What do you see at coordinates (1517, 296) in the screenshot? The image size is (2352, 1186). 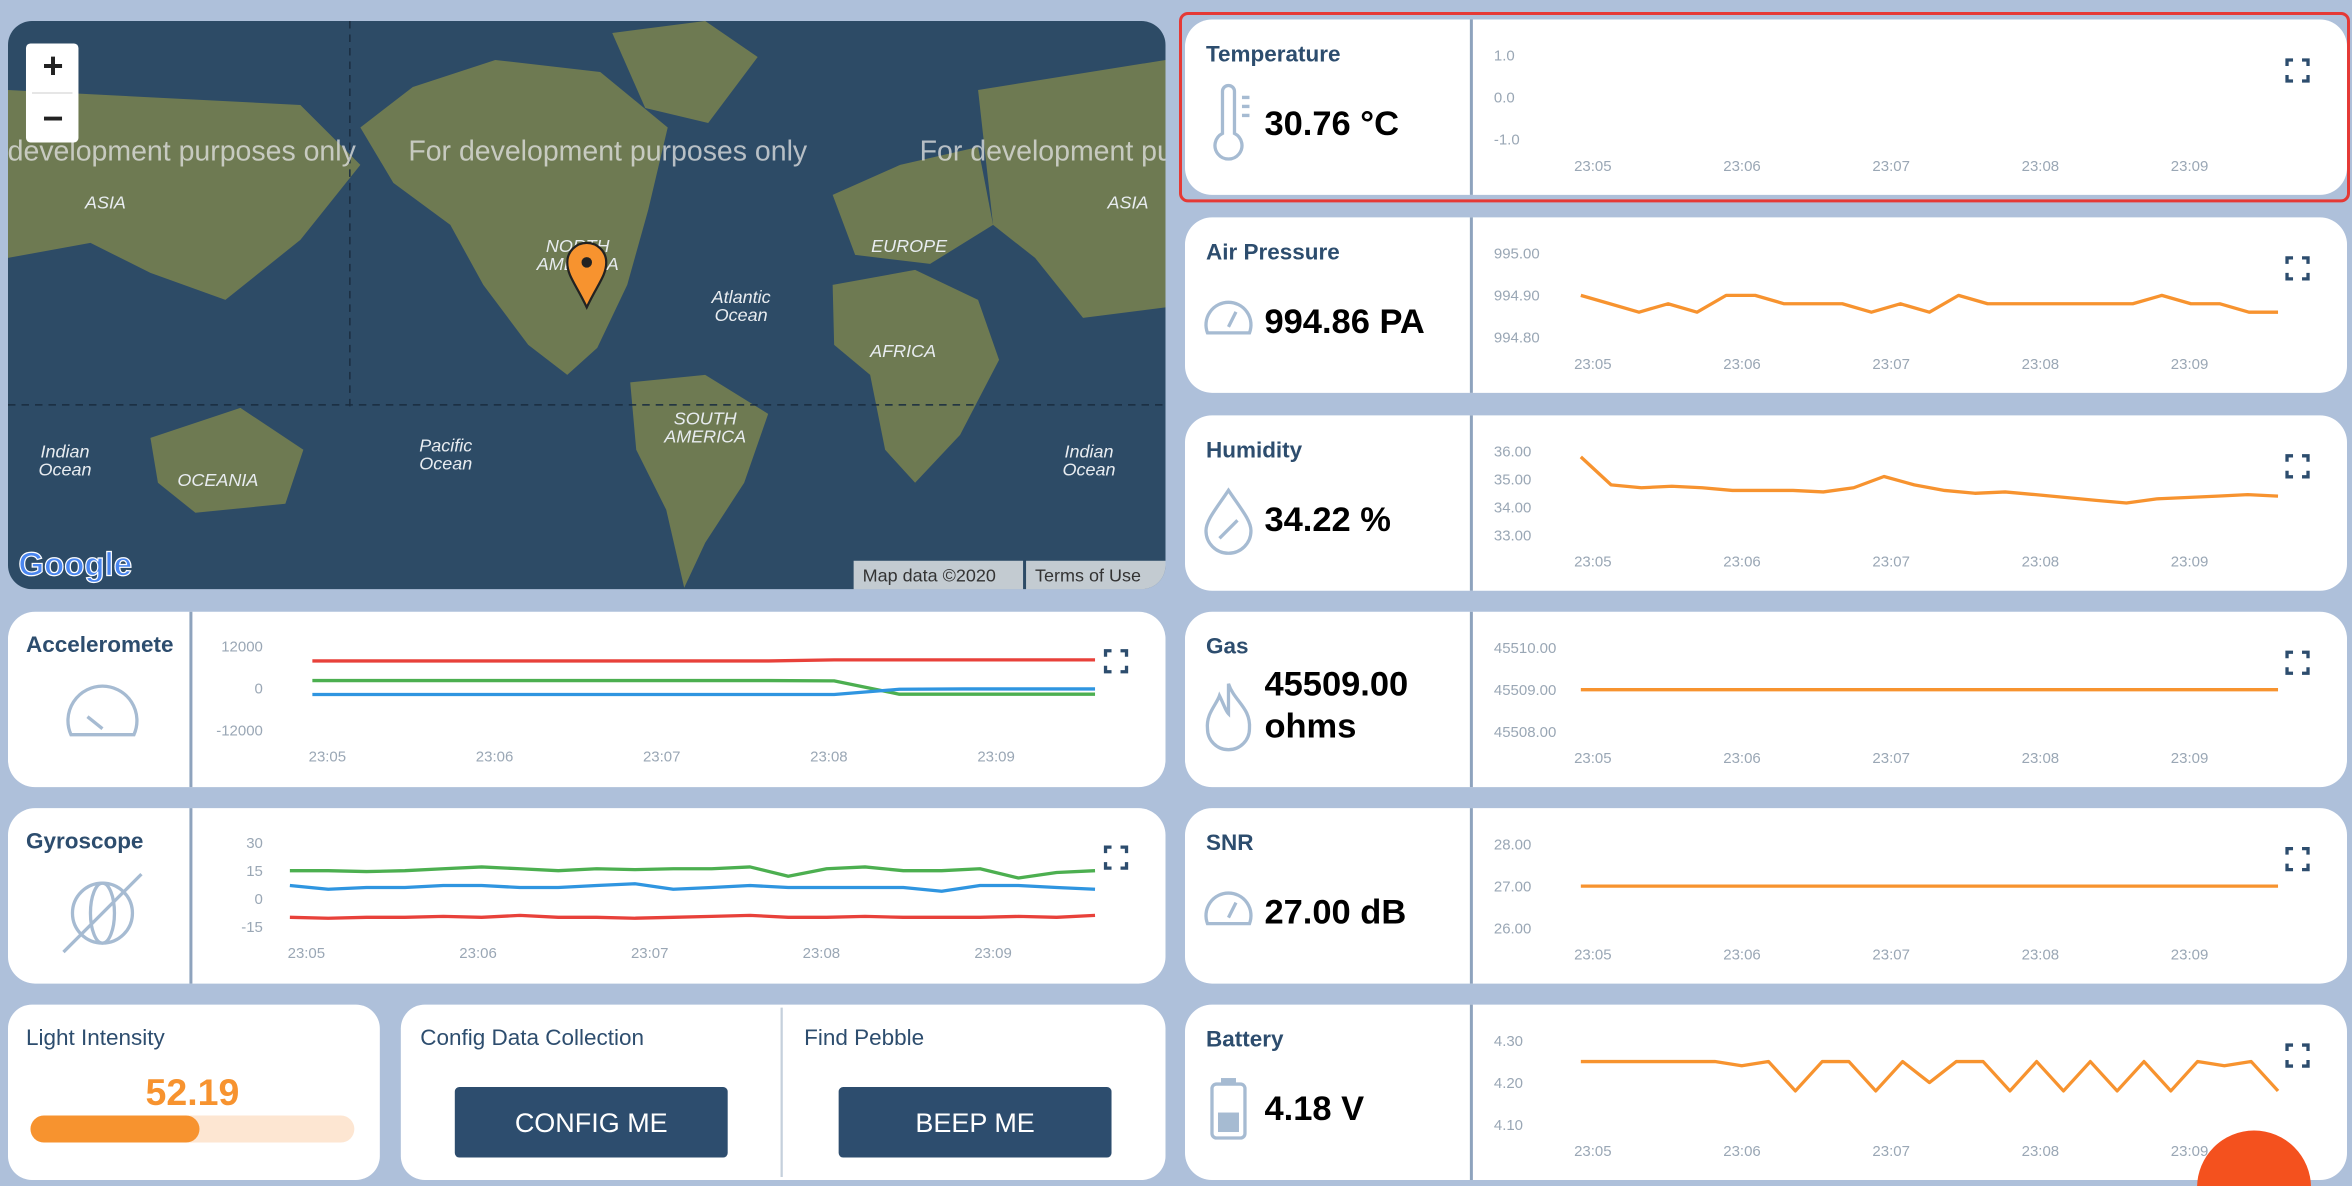 I see `y-tick-label: 994.90` at bounding box center [1517, 296].